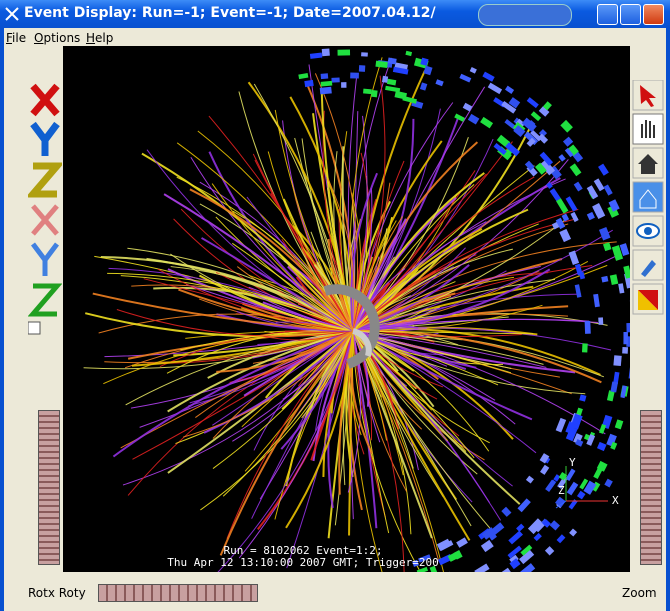  Describe the element at coordinates (648, 231) in the screenshot. I see `eye-button` at that location.